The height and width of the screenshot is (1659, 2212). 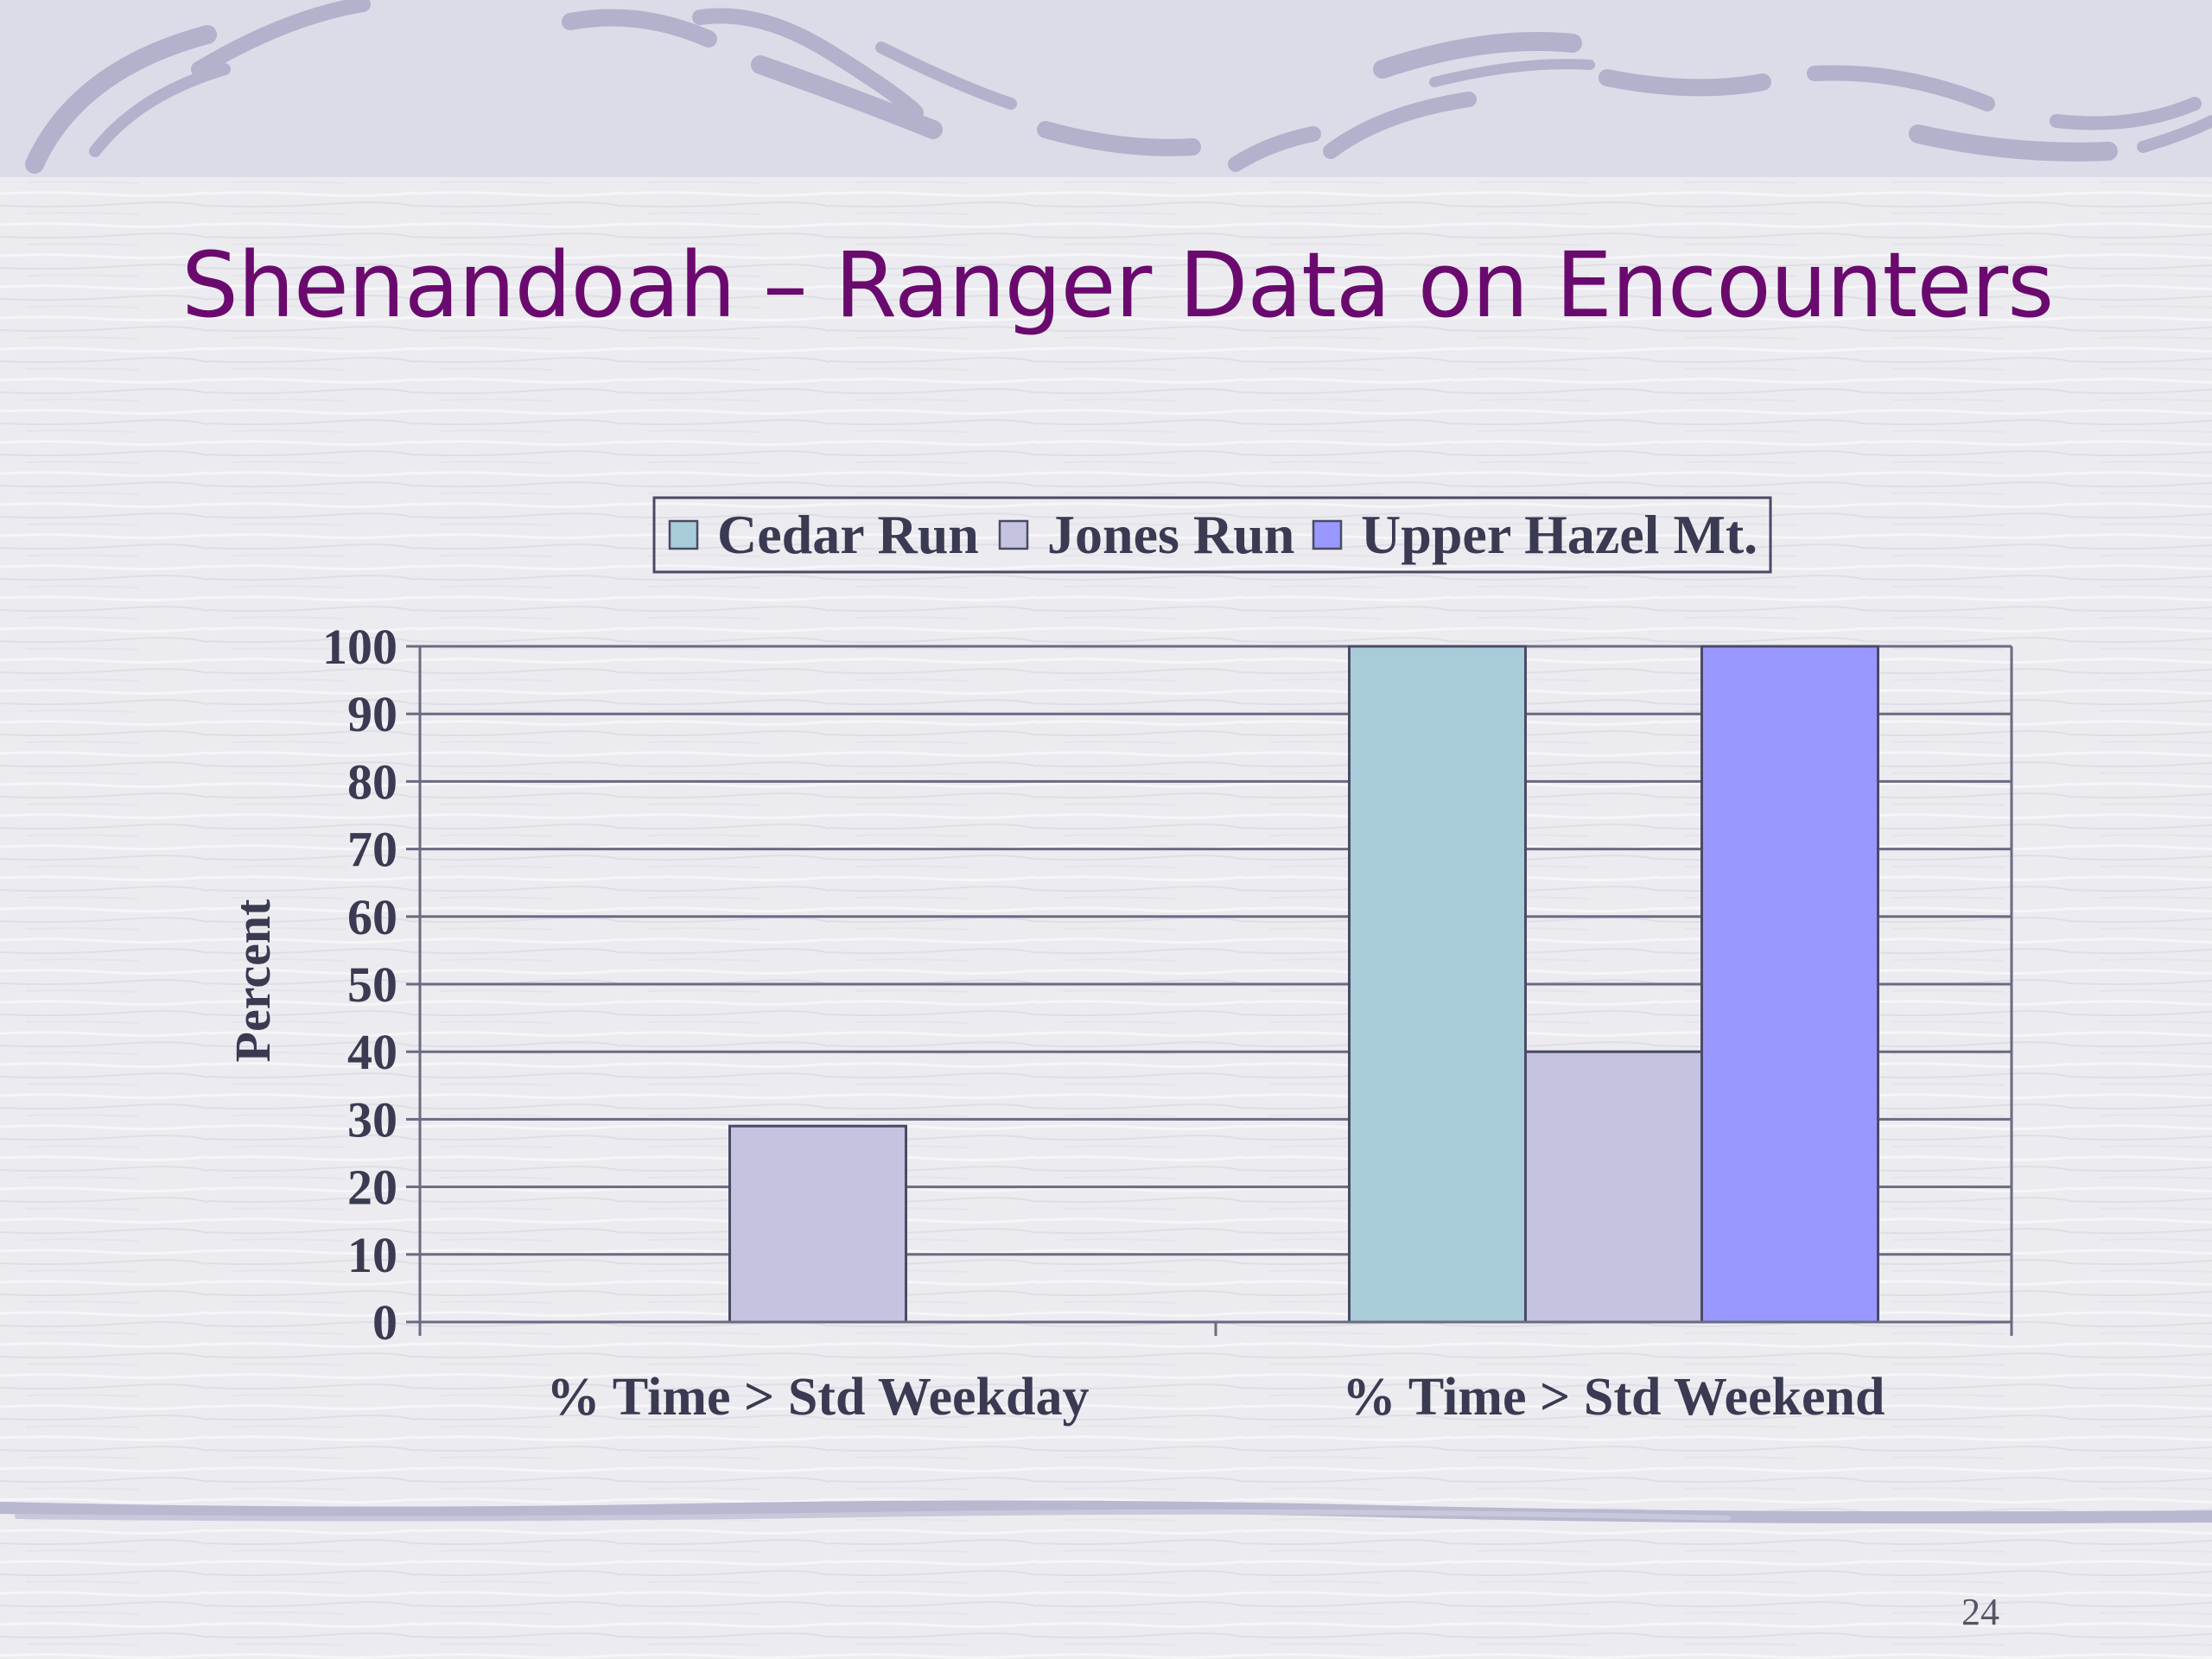 What do you see at coordinates (1117, 285) in the screenshot?
I see `slide-title: Shenandoah – Ranger Data on Encounters` at bounding box center [1117, 285].